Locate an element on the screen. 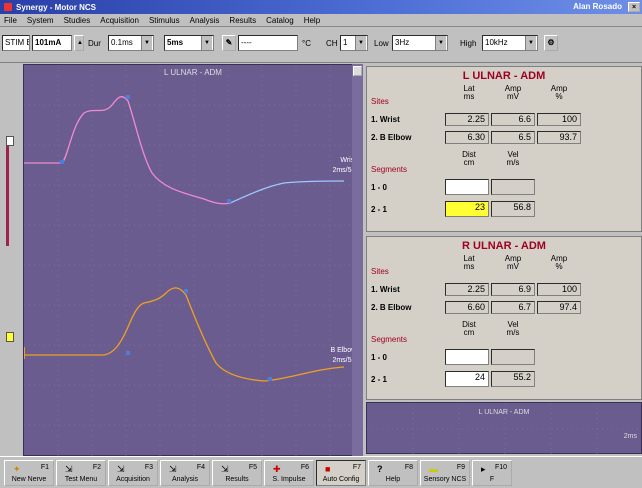  col-lat: Lat ms is located at coordinates (469, 93).